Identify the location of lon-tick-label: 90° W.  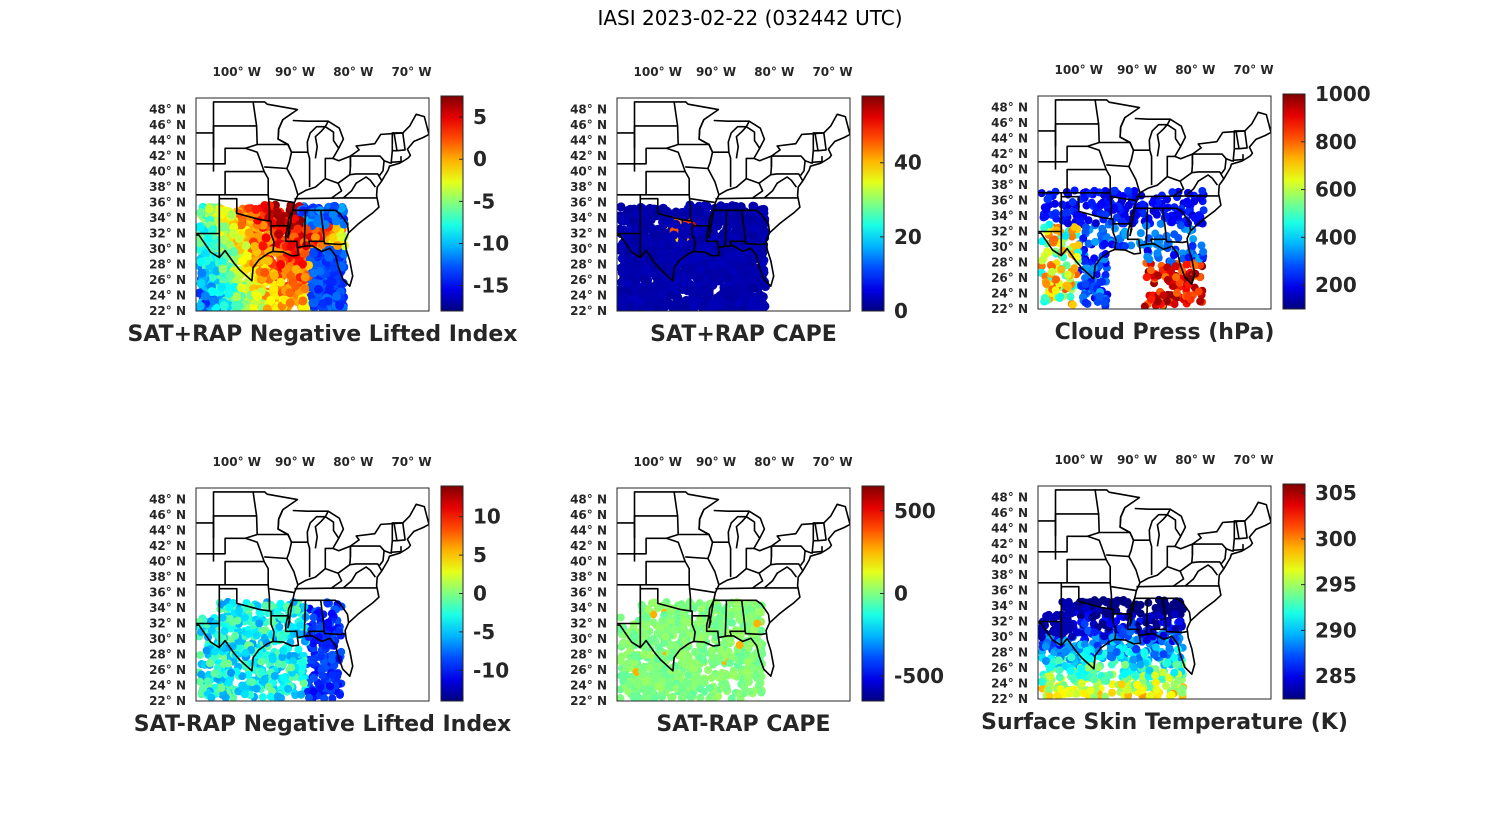
(1137, 70).